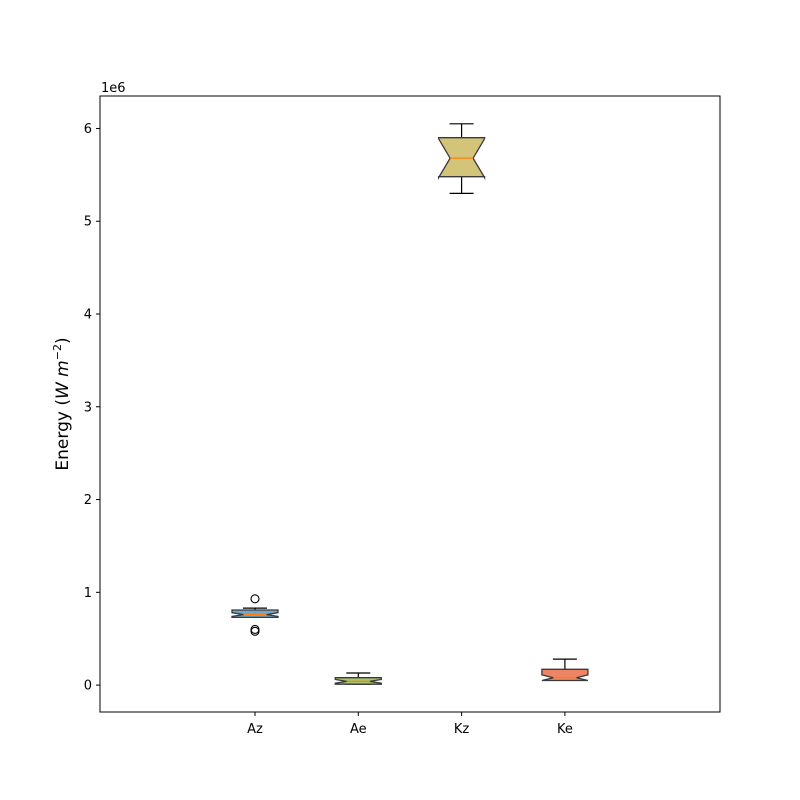 This screenshot has width=800, height=800. I want to click on y-tick-label: 1, so click(88, 593).